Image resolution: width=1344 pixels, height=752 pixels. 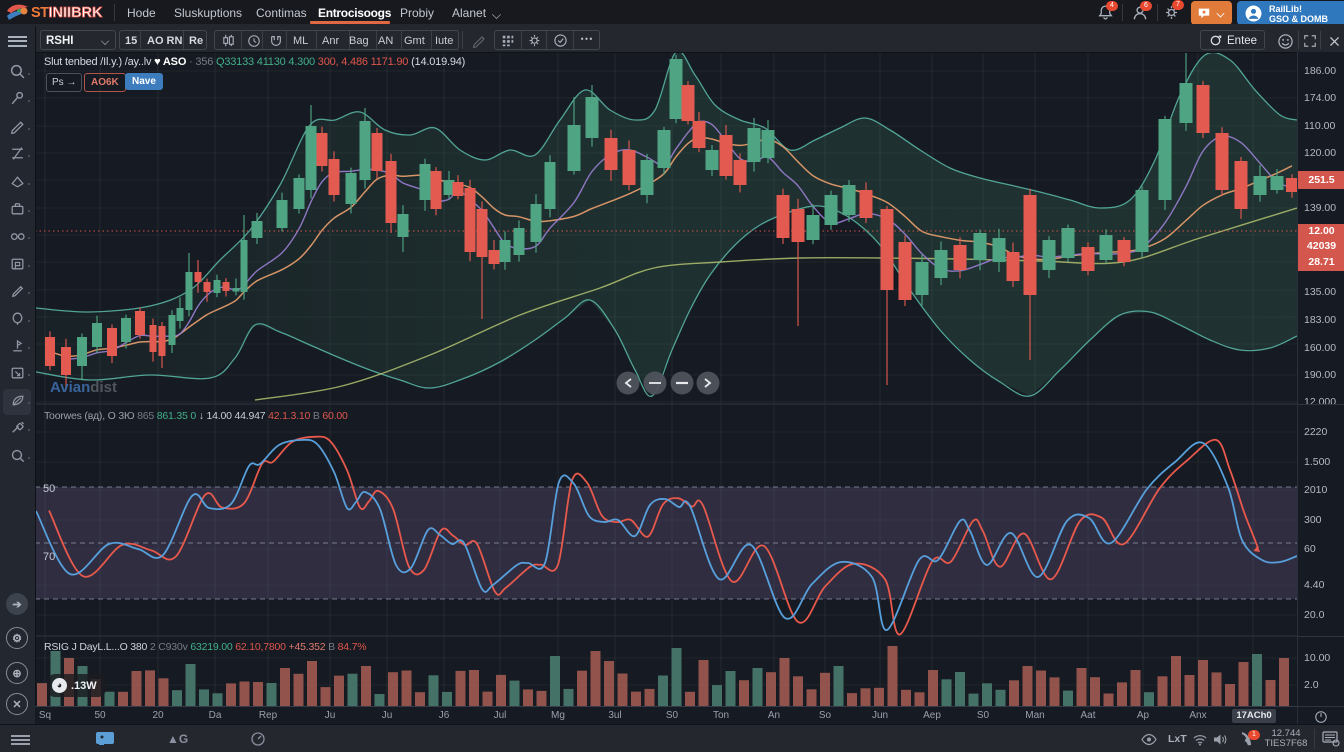 I want to click on svg-text: 70, so click(x=49, y=557).